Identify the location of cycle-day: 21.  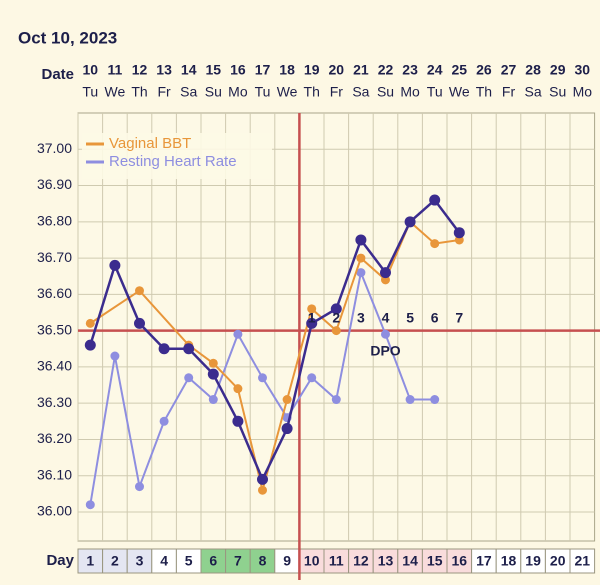
(583, 561).